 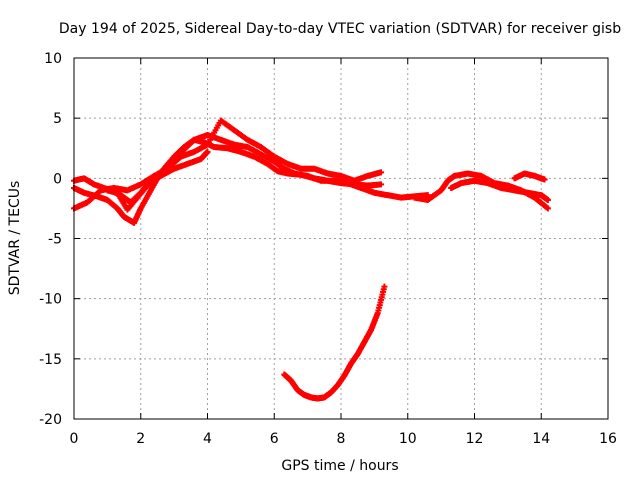 I want to click on x-tick-label: 4, so click(x=207, y=439).